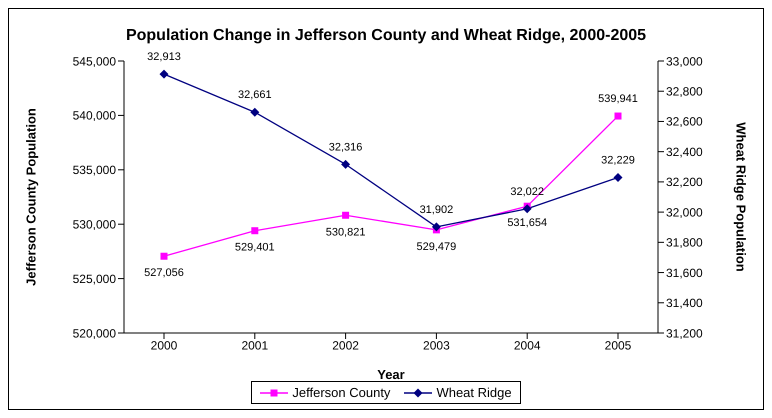 The height and width of the screenshot is (418, 772). Describe the element at coordinates (254, 248) in the screenshot. I see `data-label: 529,401` at that location.